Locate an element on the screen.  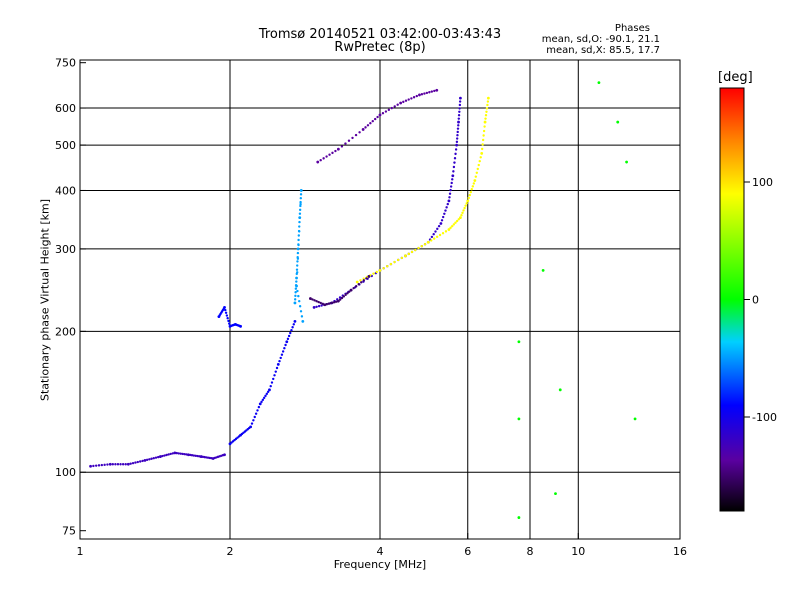
x-tick-label: 8 is located at coordinates (530, 551).